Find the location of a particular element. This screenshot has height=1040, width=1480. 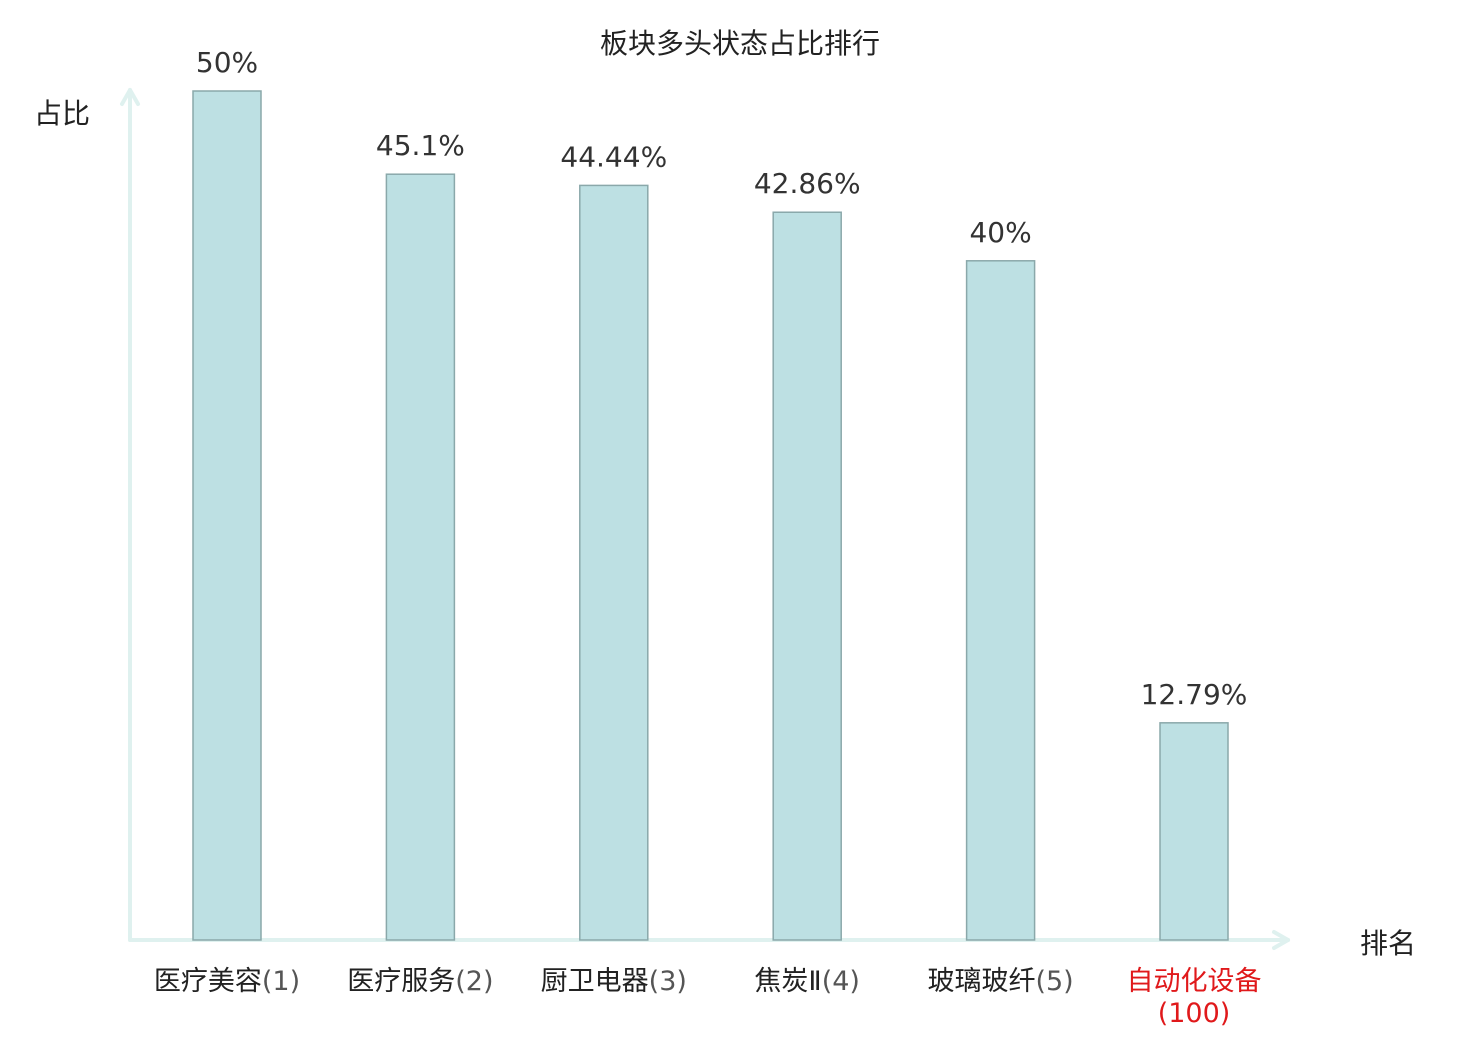

x-axis-arrow-bottom is located at coordinates (1281, 944).